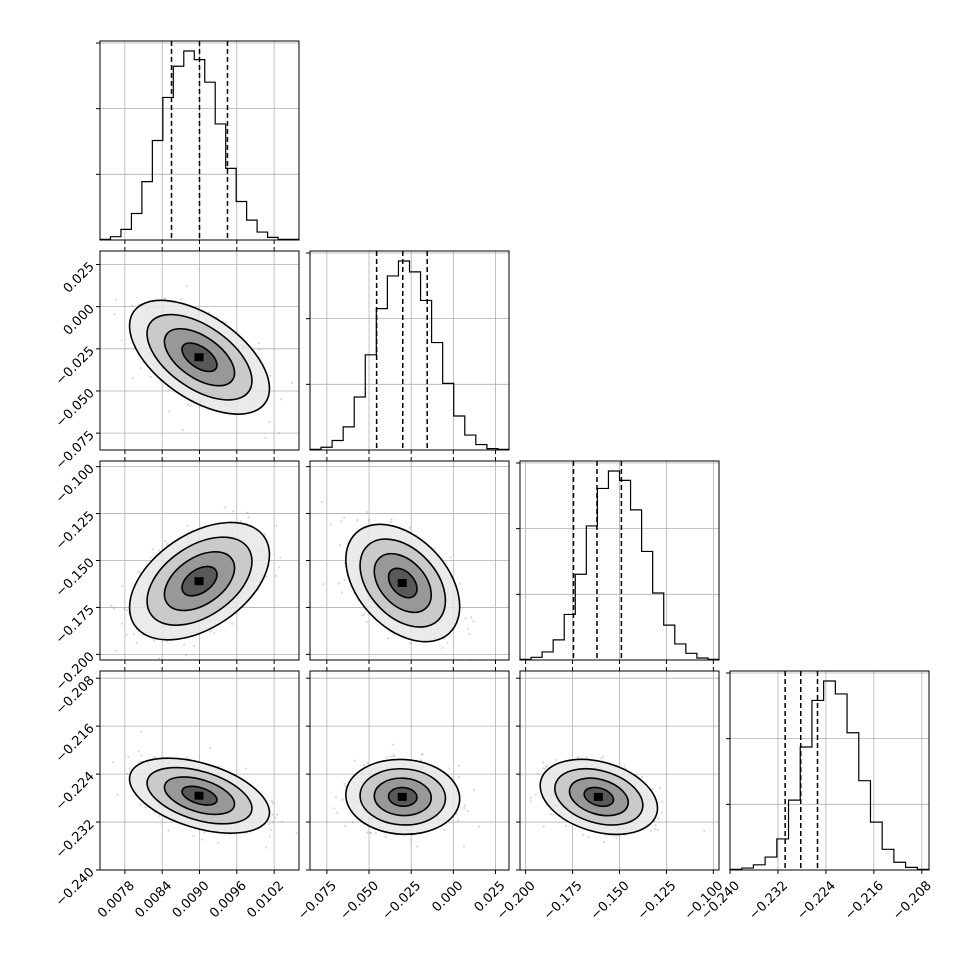 This screenshot has height=970, width=970. I want to click on x-tick-label: 0.0090, so click(191, 899).